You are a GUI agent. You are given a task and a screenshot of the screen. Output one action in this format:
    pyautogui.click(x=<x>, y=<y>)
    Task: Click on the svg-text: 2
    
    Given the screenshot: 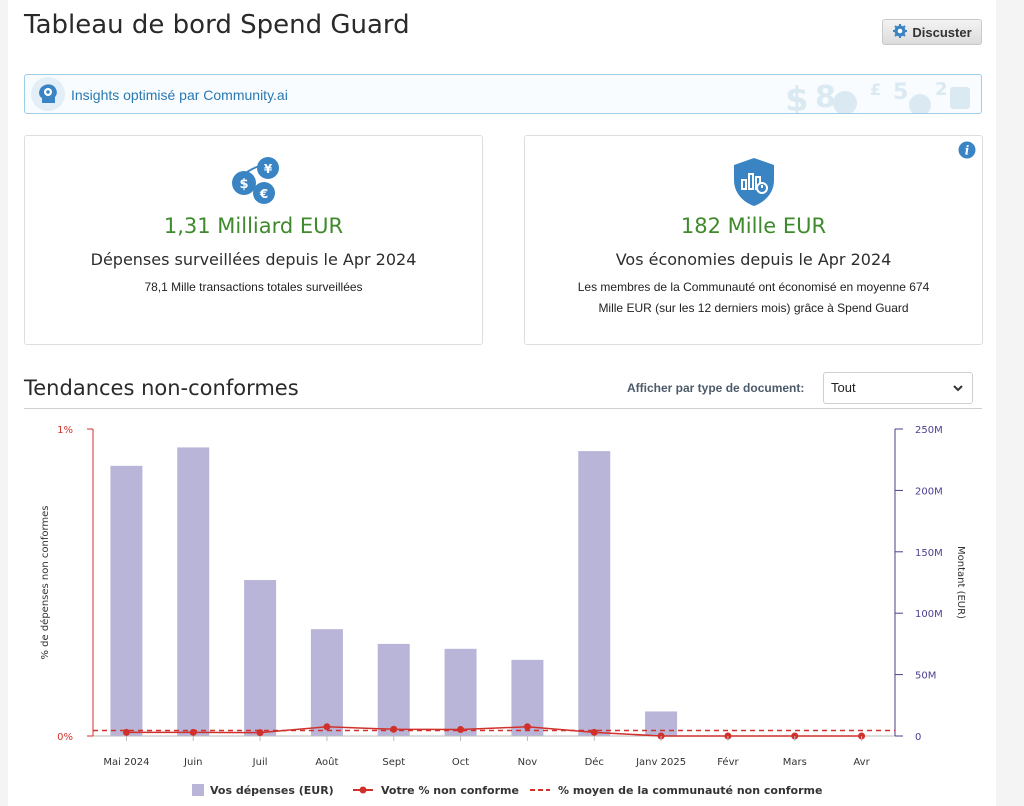 What is the action you would take?
    pyautogui.click(x=941, y=89)
    